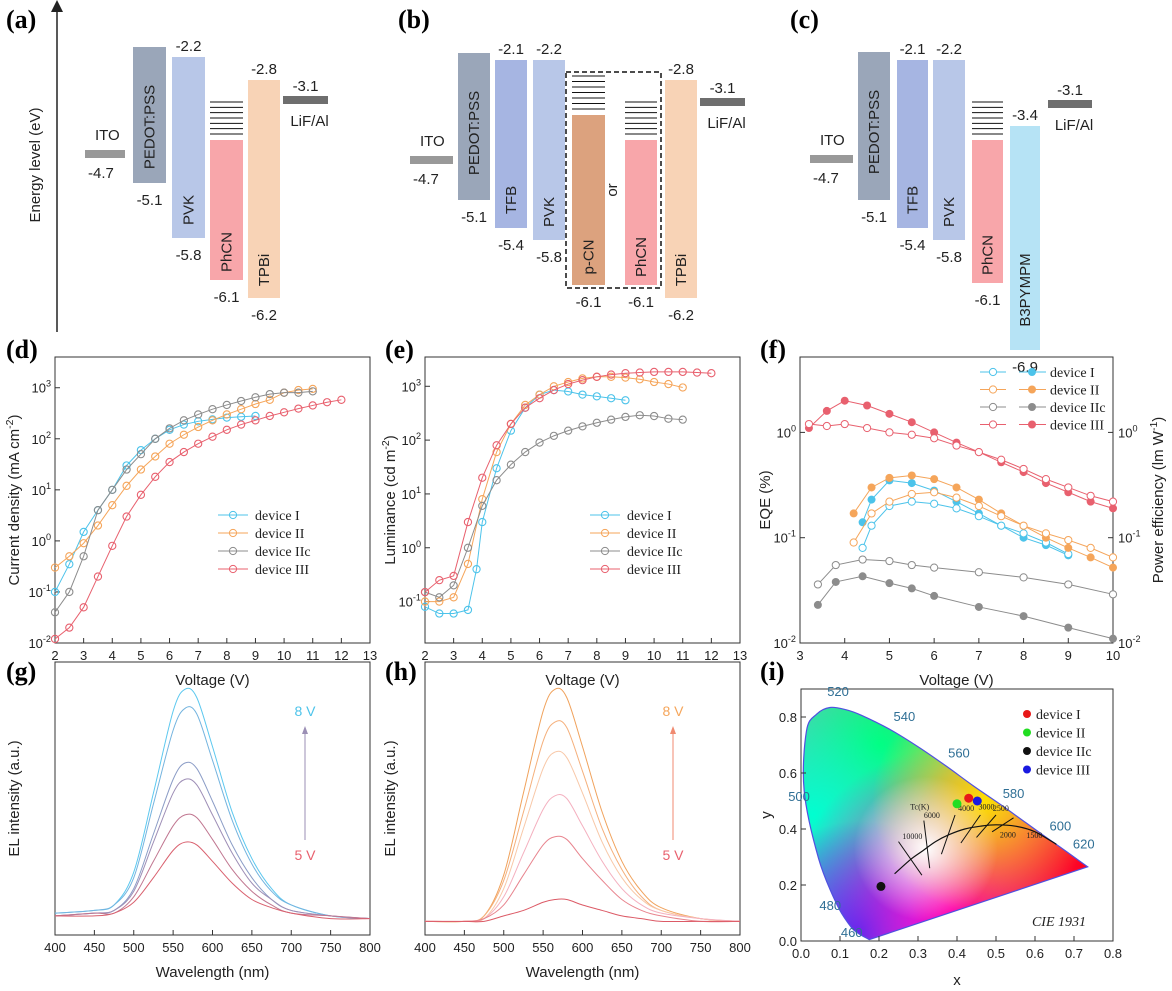 The width and height of the screenshot is (1172, 991). Describe the element at coordinates (874, 132) in the screenshot. I see `pedot-pss-label: PEDOT:PSS` at that location.